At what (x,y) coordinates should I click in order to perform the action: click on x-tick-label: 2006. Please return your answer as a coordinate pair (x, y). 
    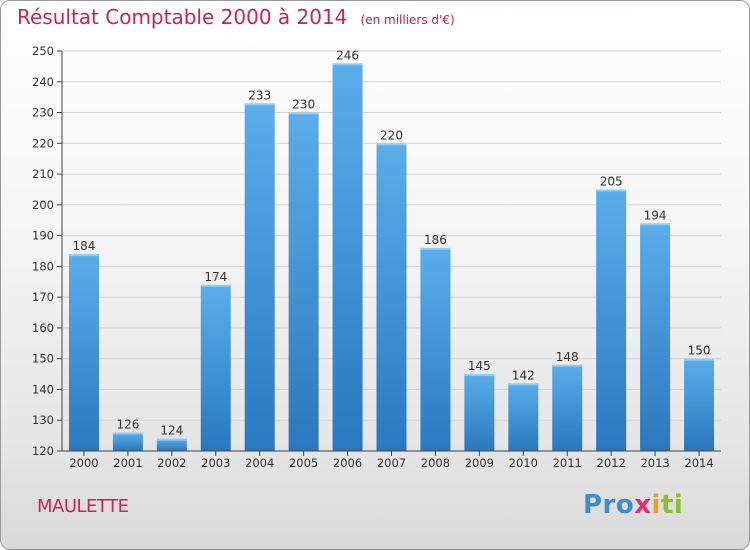
    Looking at the image, I should click on (347, 463).